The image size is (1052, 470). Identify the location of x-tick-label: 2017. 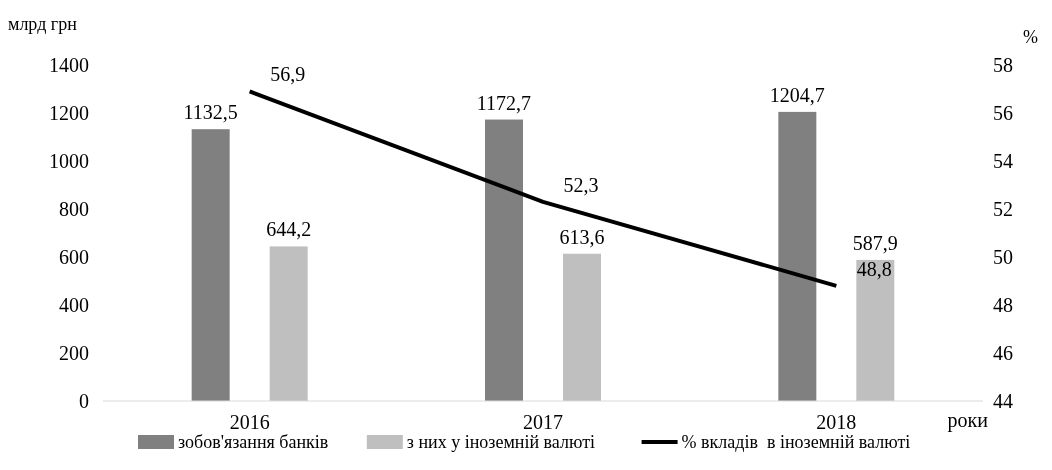
(543, 422).